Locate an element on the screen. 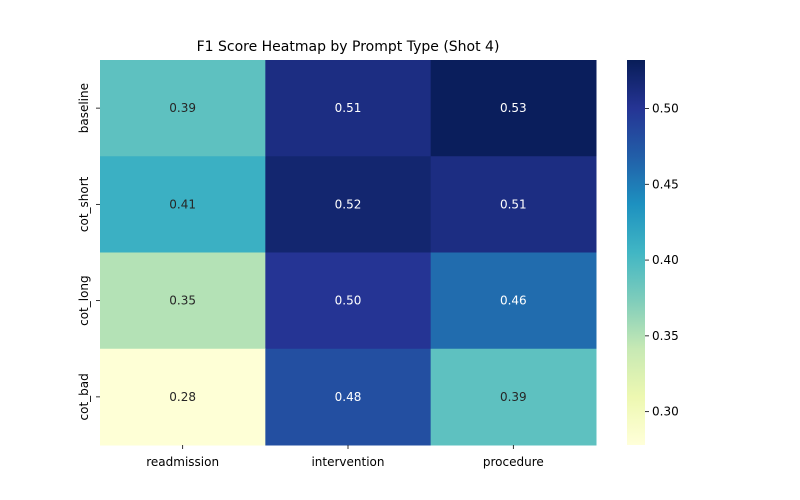 The image size is (800, 500). y-tick-label: cot_bad is located at coordinates (84, 396).